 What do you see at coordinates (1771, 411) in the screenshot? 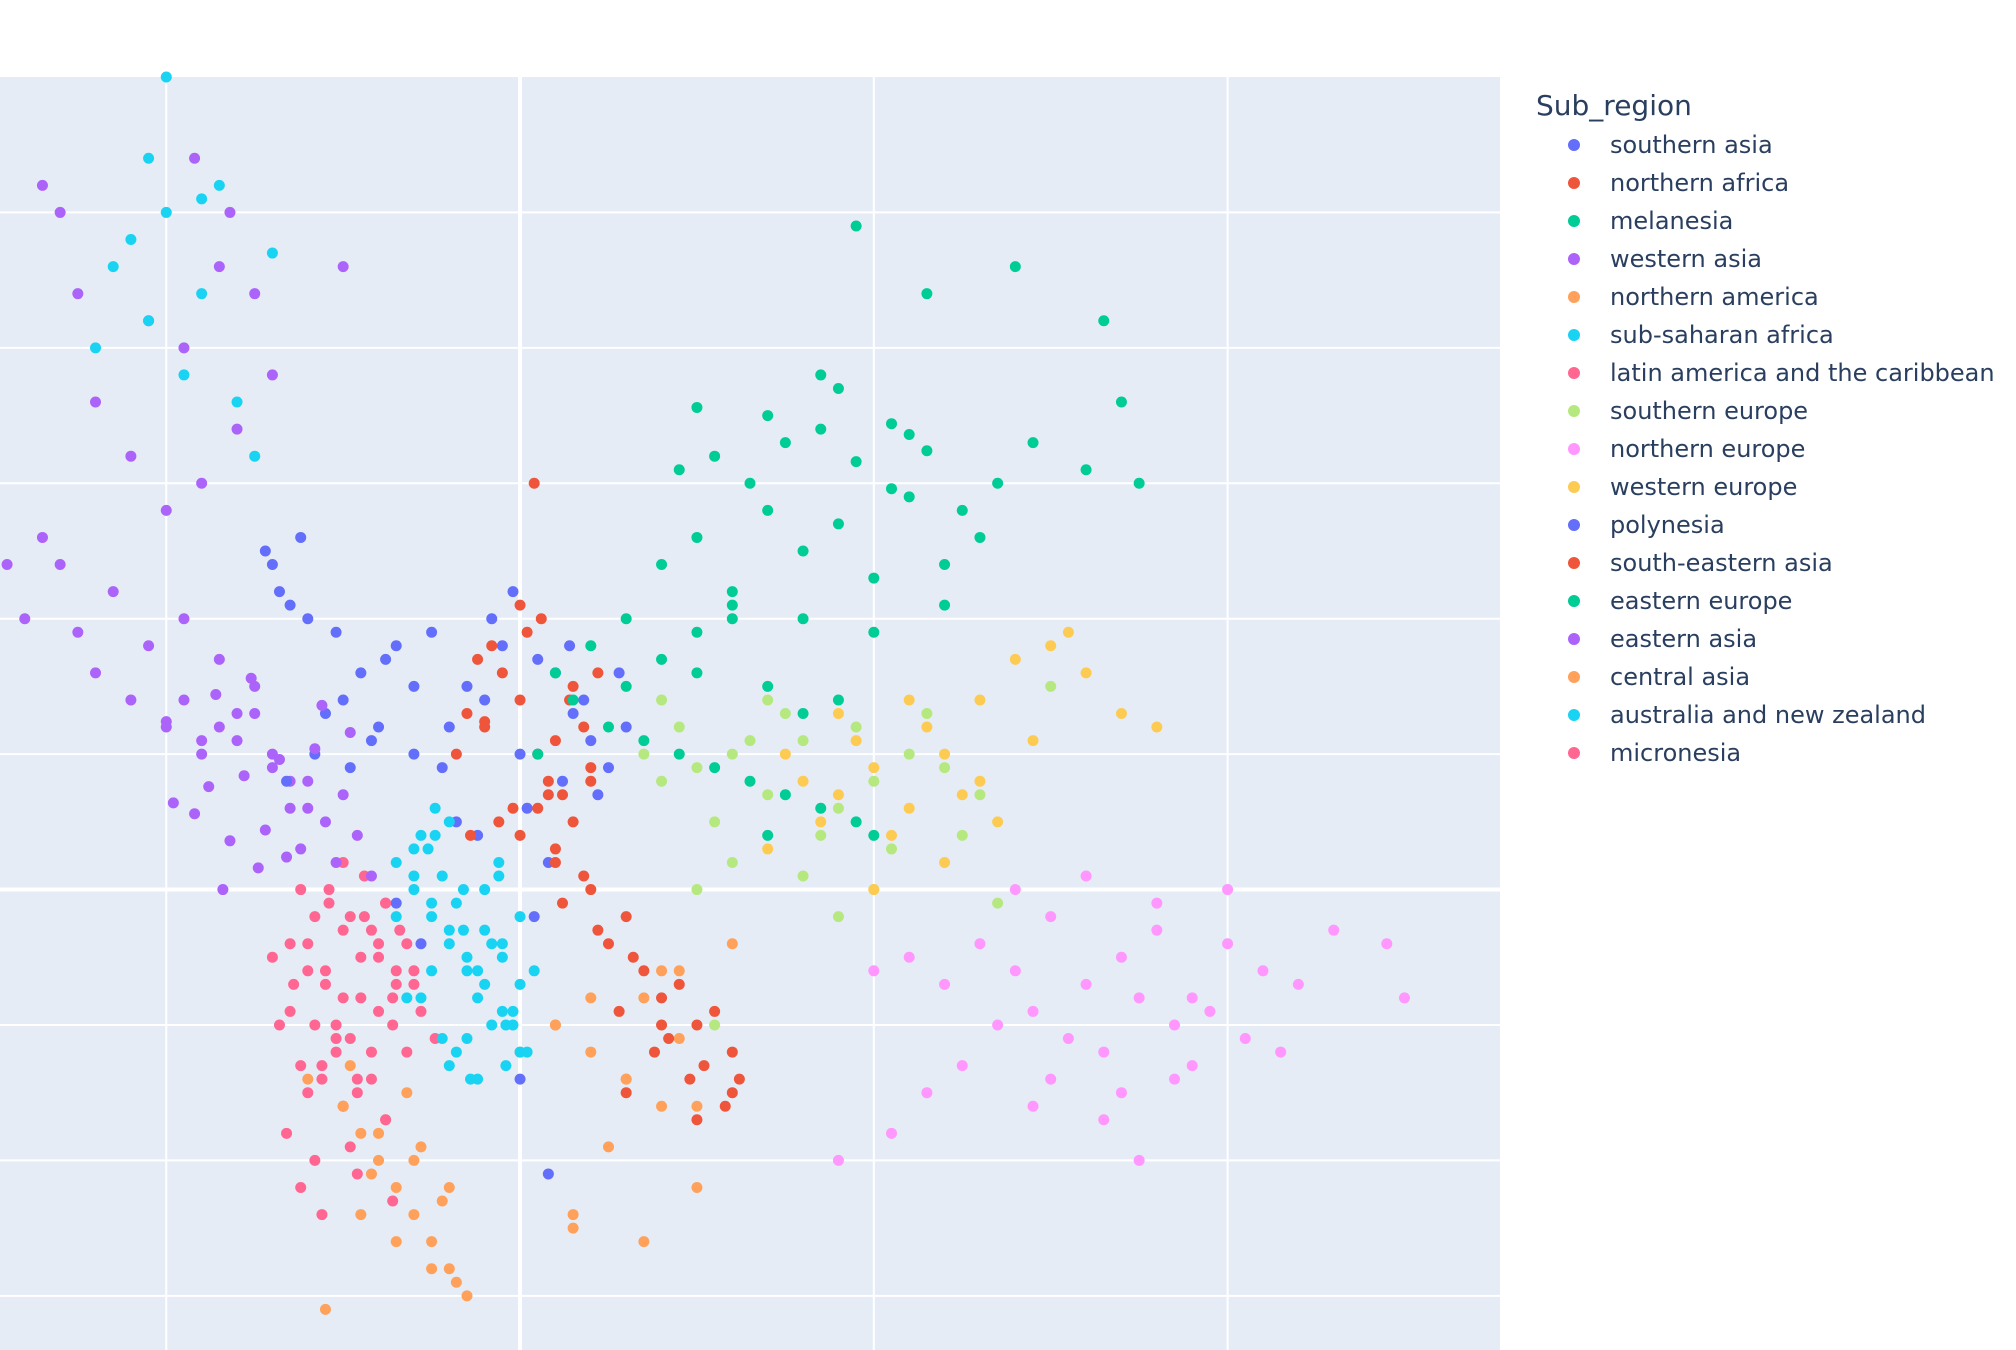
I see `legend-item: southern europe` at bounding box center [1771, 411].